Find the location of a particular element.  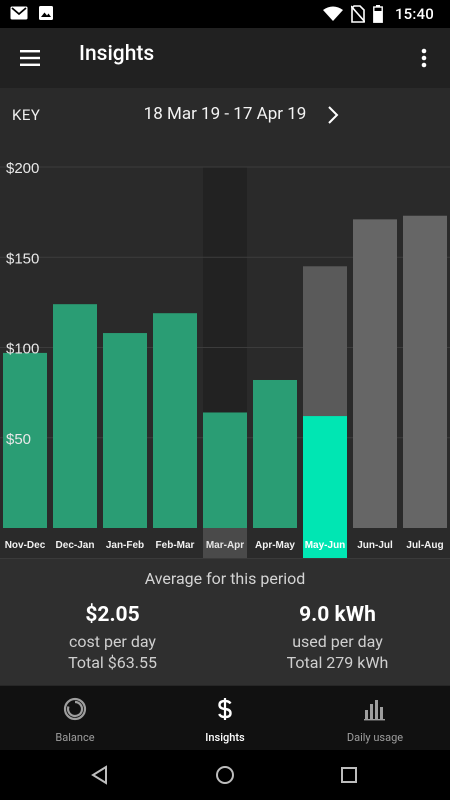

y-tick-label: $50 is located at coordinates (18, 439).